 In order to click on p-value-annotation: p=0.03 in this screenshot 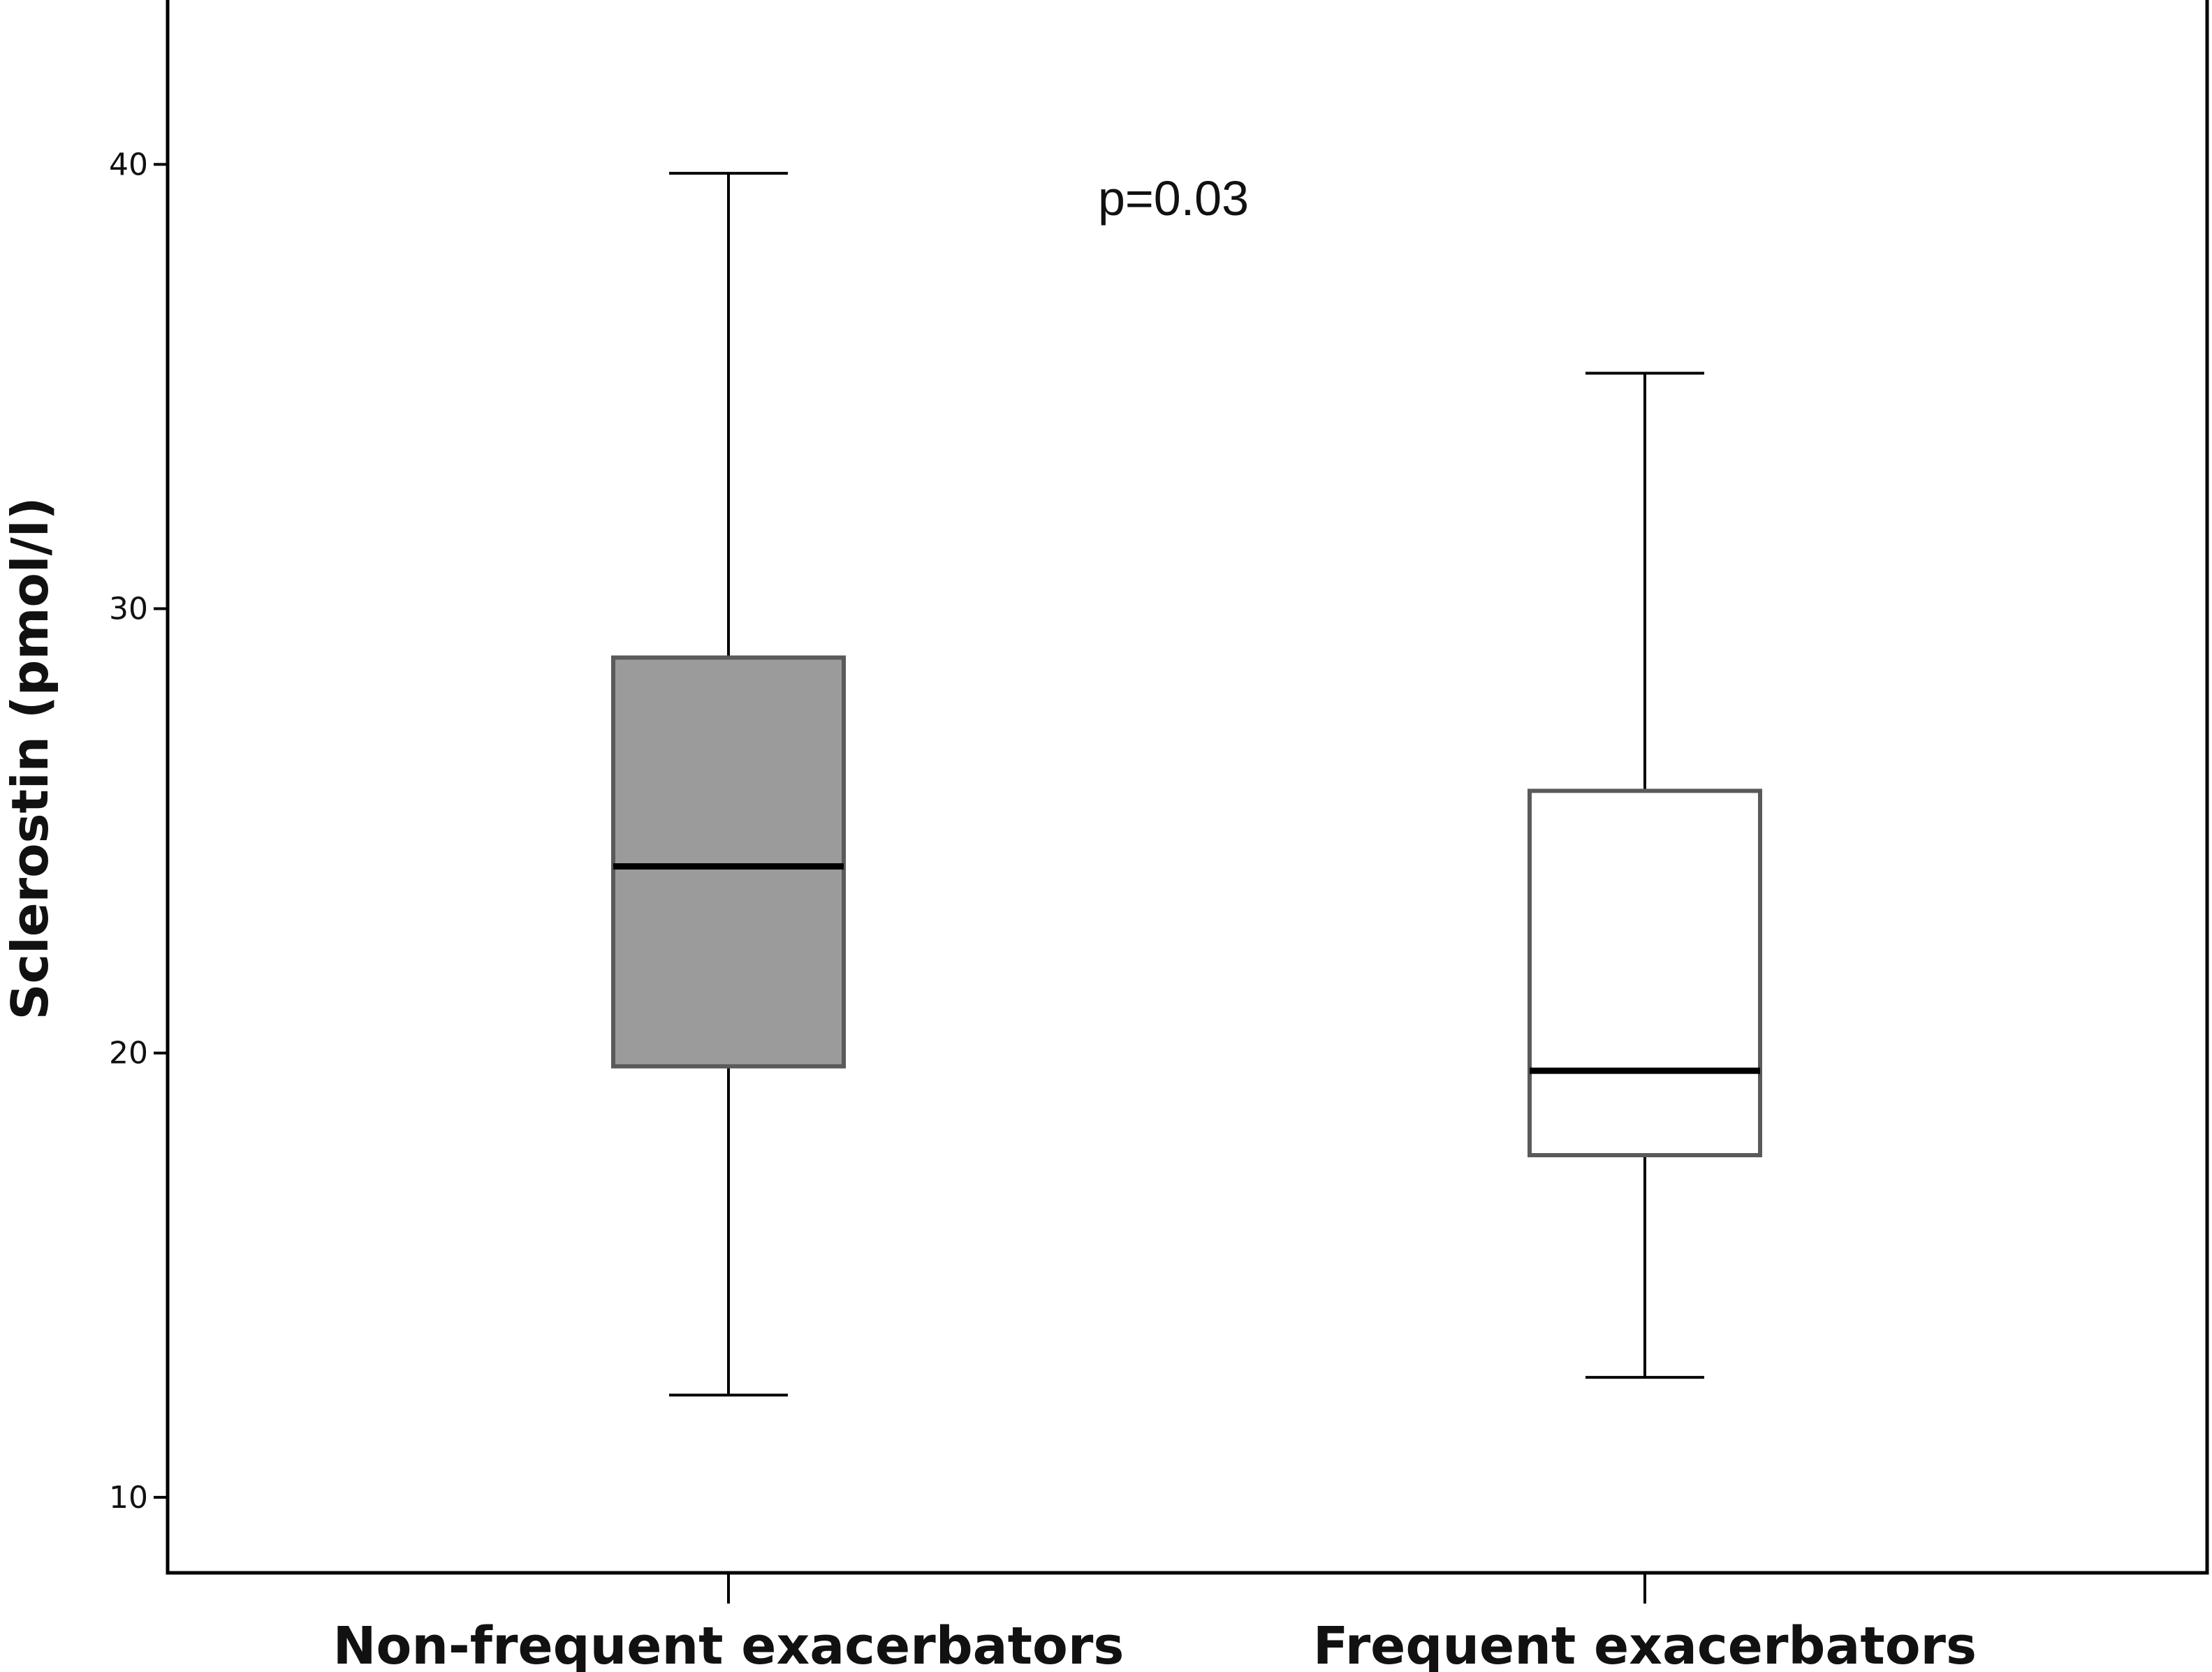, I will do `click(1173, 198)`.